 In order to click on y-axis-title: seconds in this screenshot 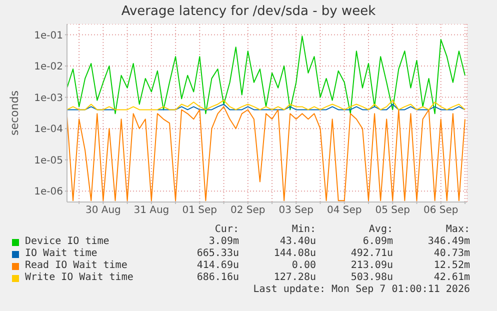, I will do `click(14, 113)`.